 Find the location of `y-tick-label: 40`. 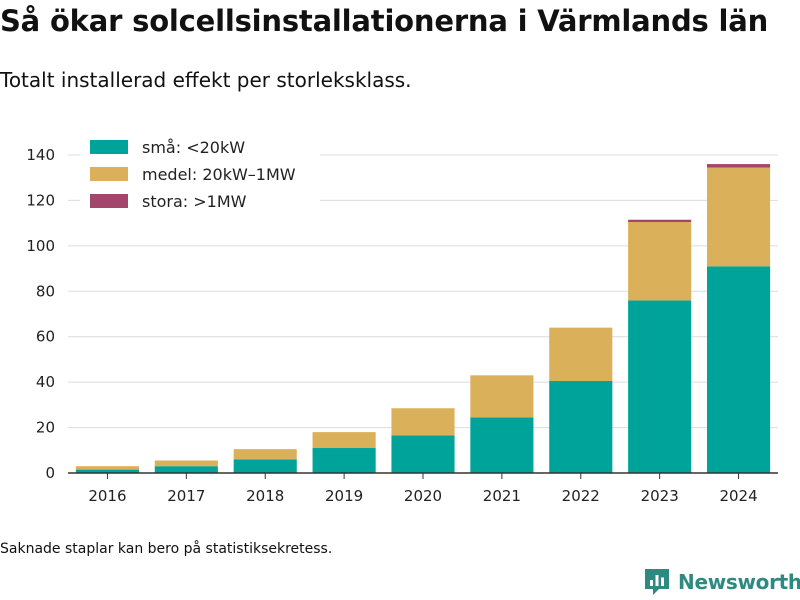

y-tick-label: 40 is located at coordinates (45, 382).